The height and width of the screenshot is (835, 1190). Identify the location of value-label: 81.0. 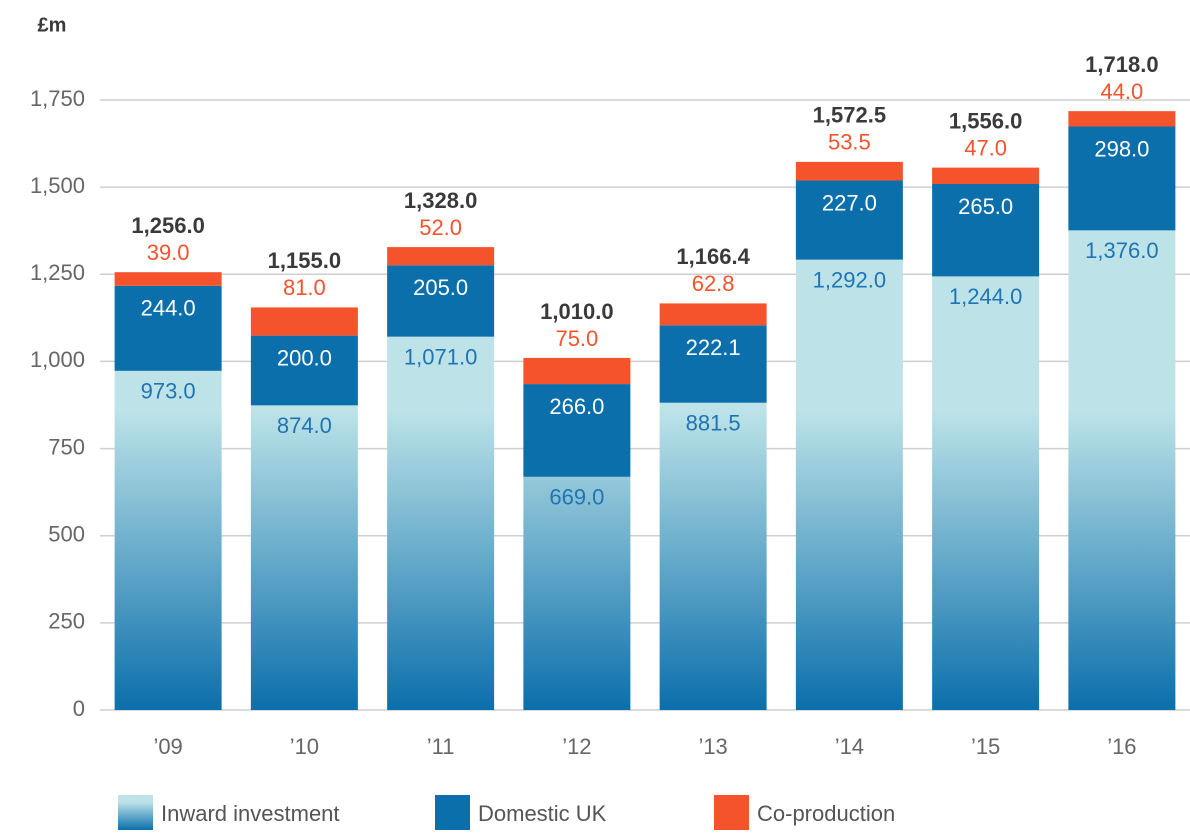
(304, 287).